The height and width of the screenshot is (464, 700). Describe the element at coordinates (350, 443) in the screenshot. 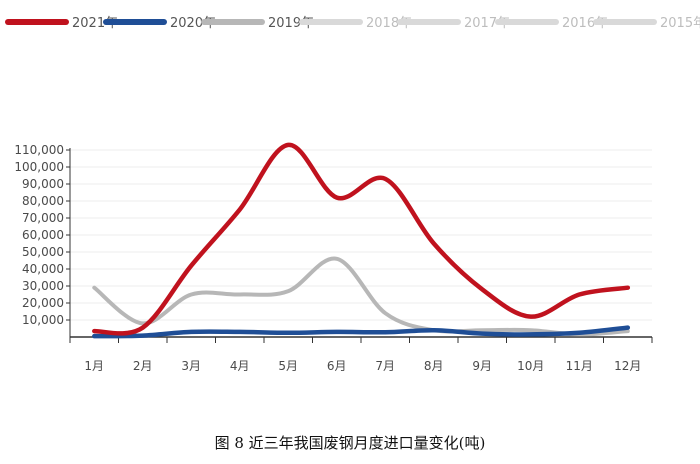

I see `figure-caption: 图 8 近三年我国废钢月度进口量变化(吨)` at that location.